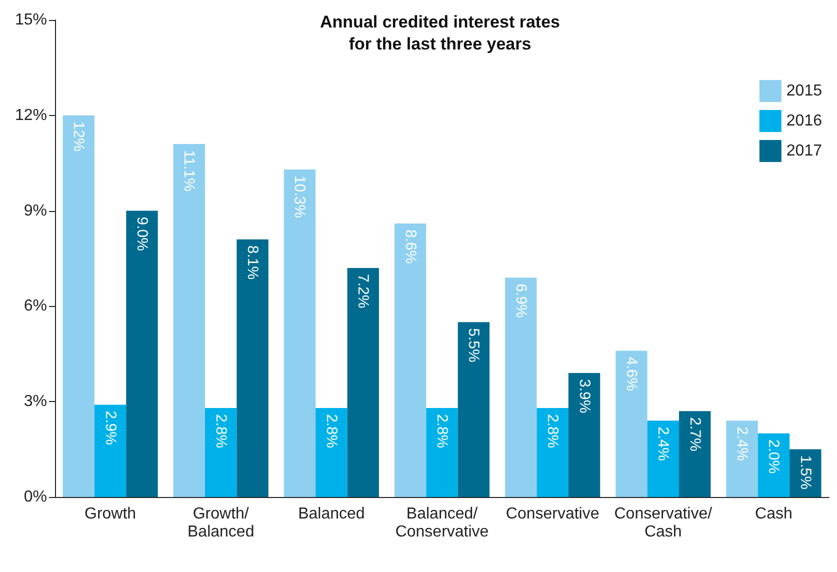  Describe the element at coordinates (521, 301) in the screenshot. I see `data-label: 6.9%` at that location.